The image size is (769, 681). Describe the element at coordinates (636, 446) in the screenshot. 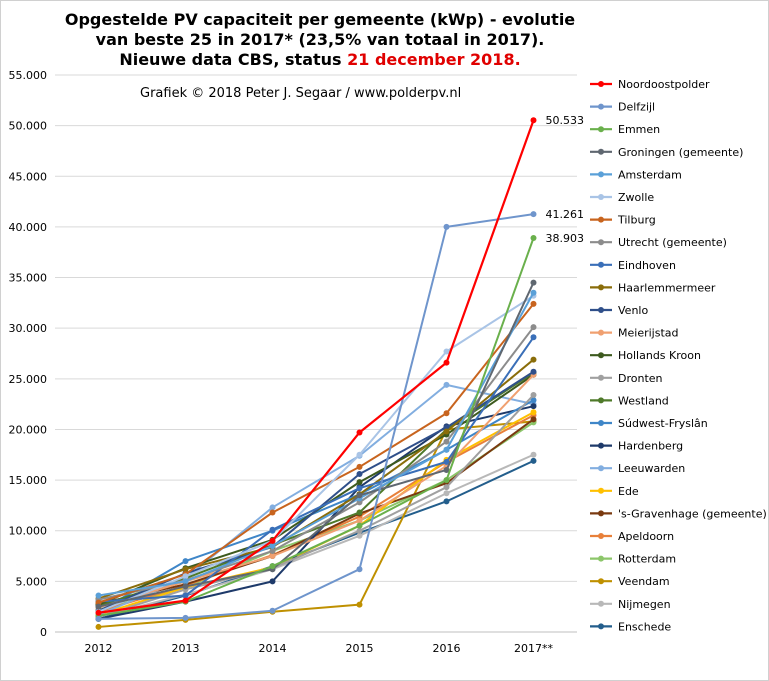

I see `legend-item: Hardenberg` at that location.